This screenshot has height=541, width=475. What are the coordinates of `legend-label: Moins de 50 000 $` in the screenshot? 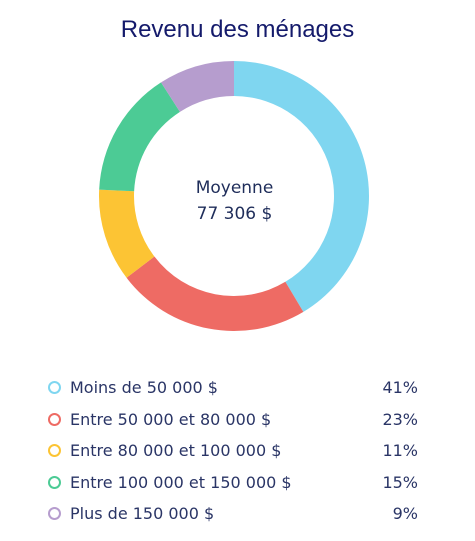 It's located at (144, 388).